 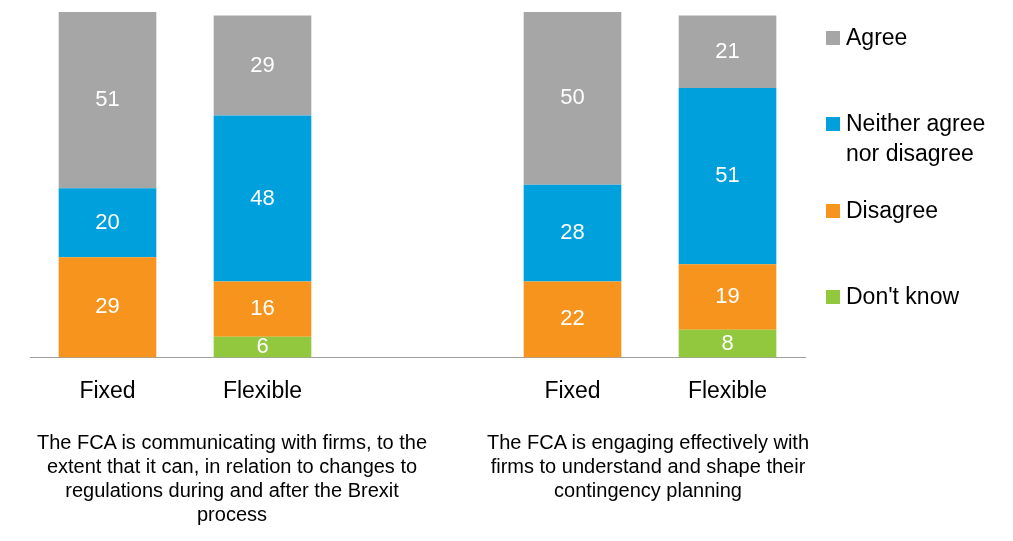 I want to click on data-label: 21, so click(x=727, y=50).